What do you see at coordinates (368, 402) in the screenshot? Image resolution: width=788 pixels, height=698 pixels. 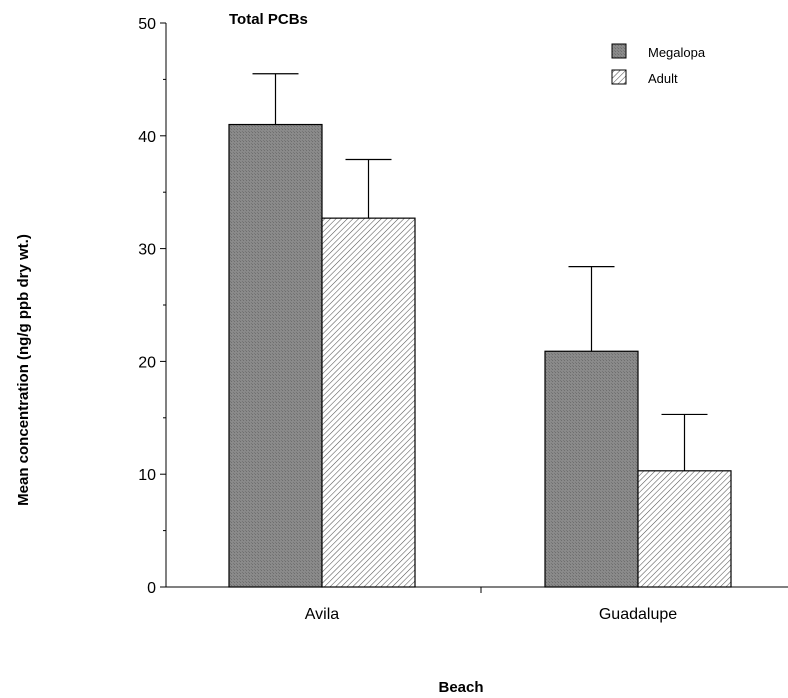 I see `bar-adult-avila` at bounding box center [368, 402].